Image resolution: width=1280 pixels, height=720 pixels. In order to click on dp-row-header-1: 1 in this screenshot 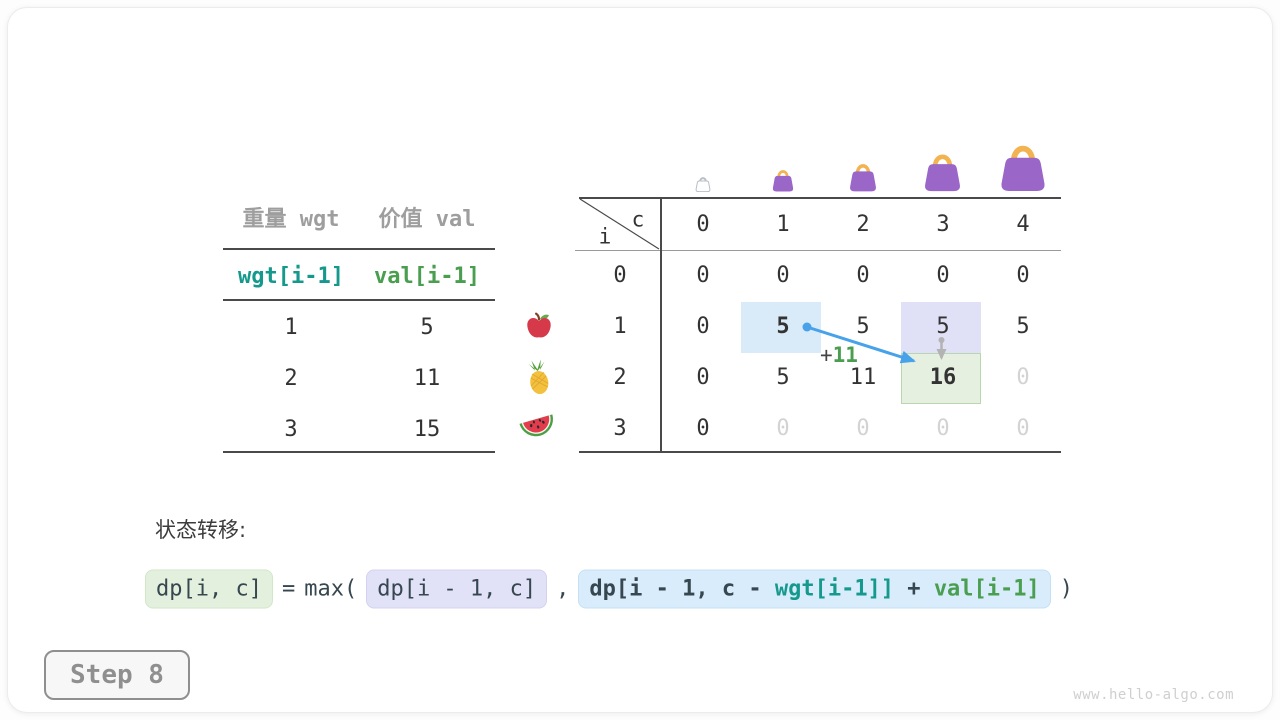, I will do `click(620, 326)`.